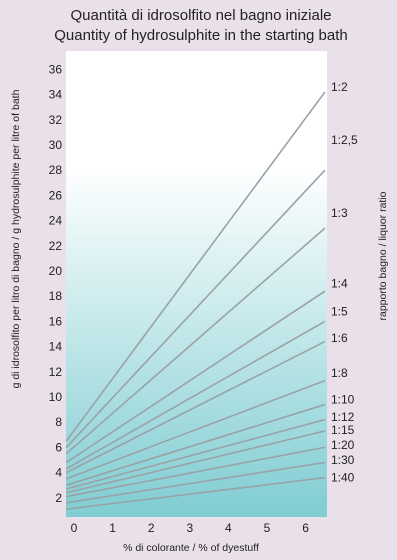 The image size is (397, 560). What do you see at coordinates (383, 255) in the screenshot?
I see `right-axis-title: rapporto bagno / liquor ratio` at bounding box center [383, 255].